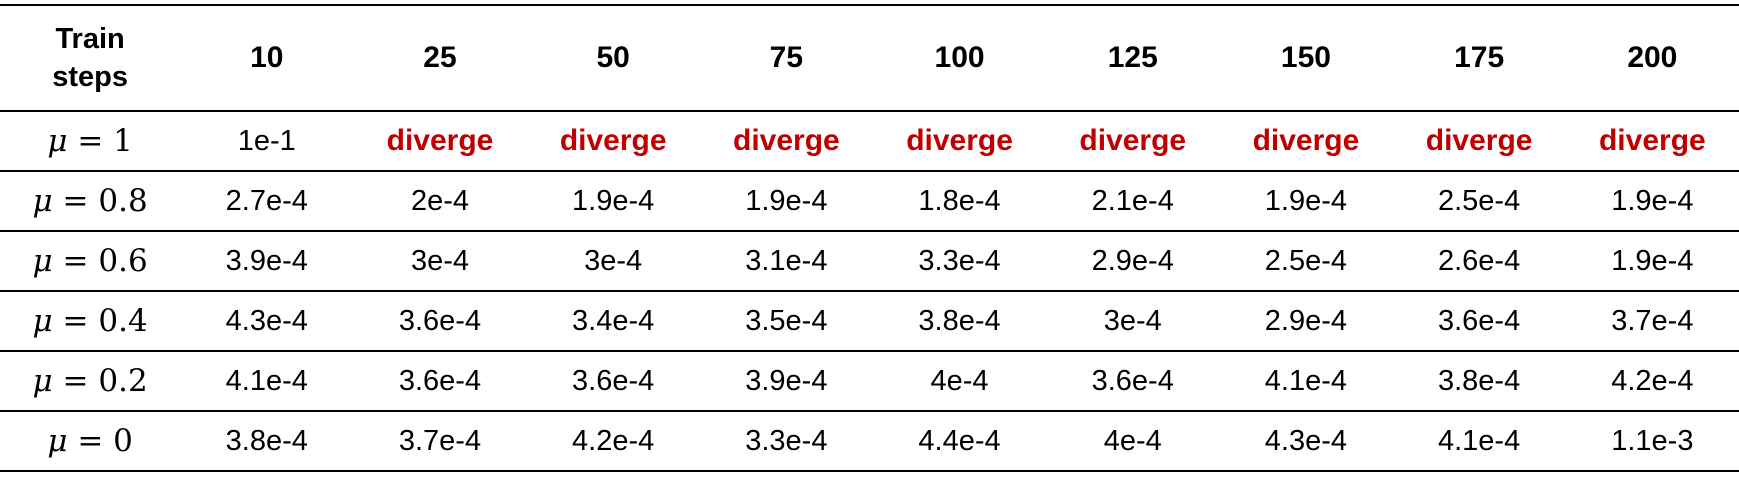  I want to click on column-header: 175, so click(1479, 57).